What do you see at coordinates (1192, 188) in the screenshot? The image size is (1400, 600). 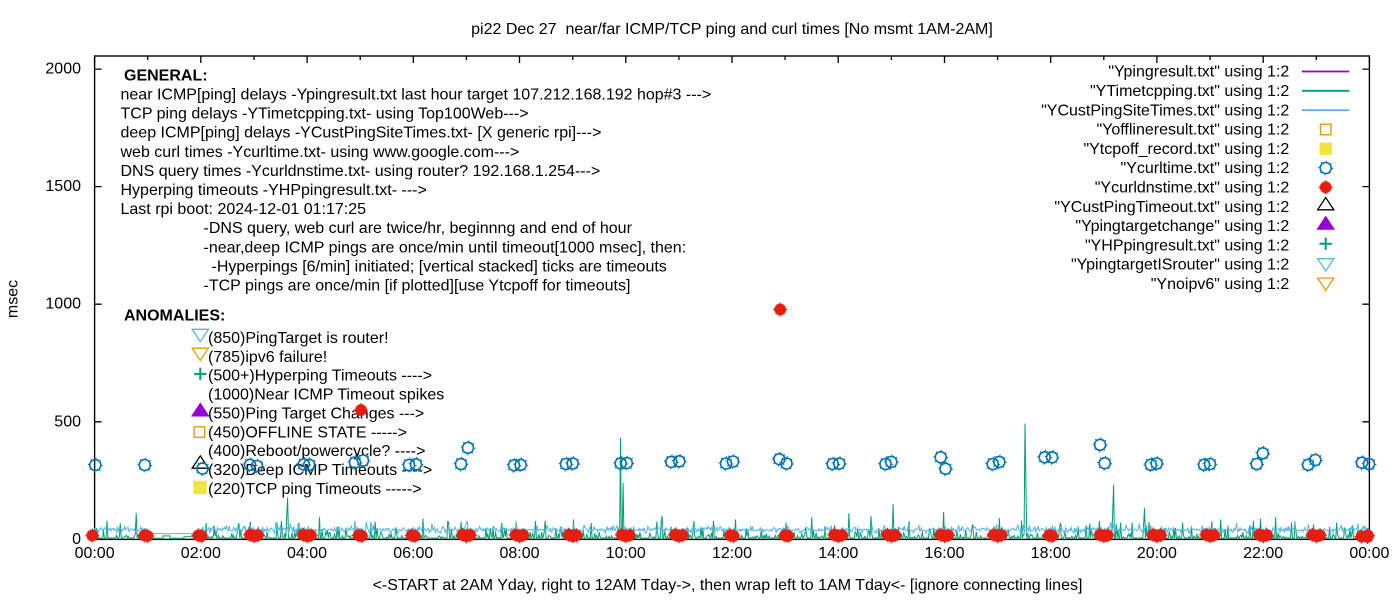 I see `svg-text: "Ycurldnstime.txt" using 1:2` at bounding box center [1192, 188].